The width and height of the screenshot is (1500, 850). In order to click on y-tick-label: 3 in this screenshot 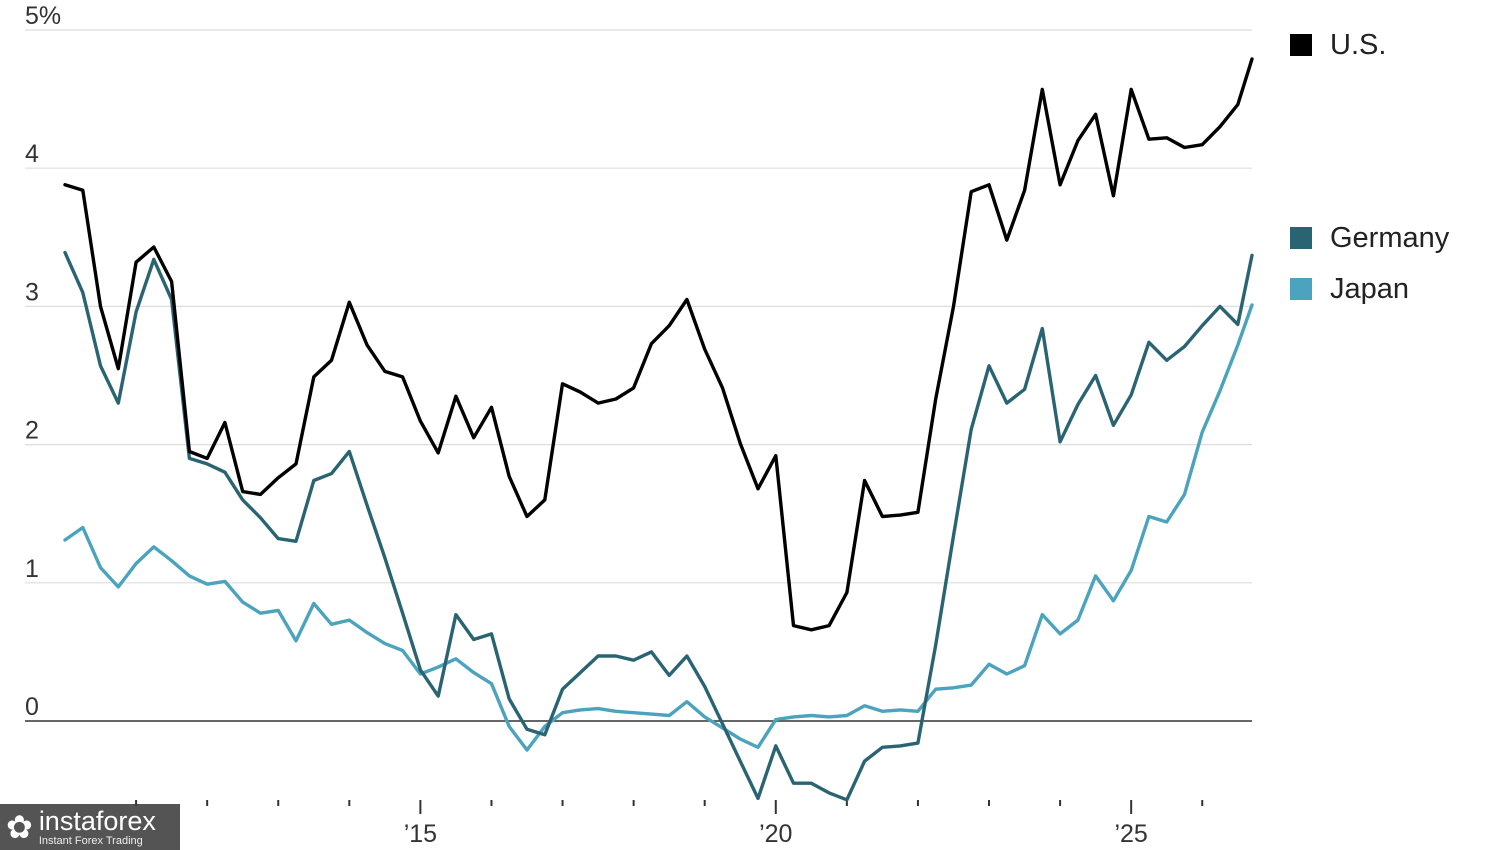, I will do `click(32, 292)`.